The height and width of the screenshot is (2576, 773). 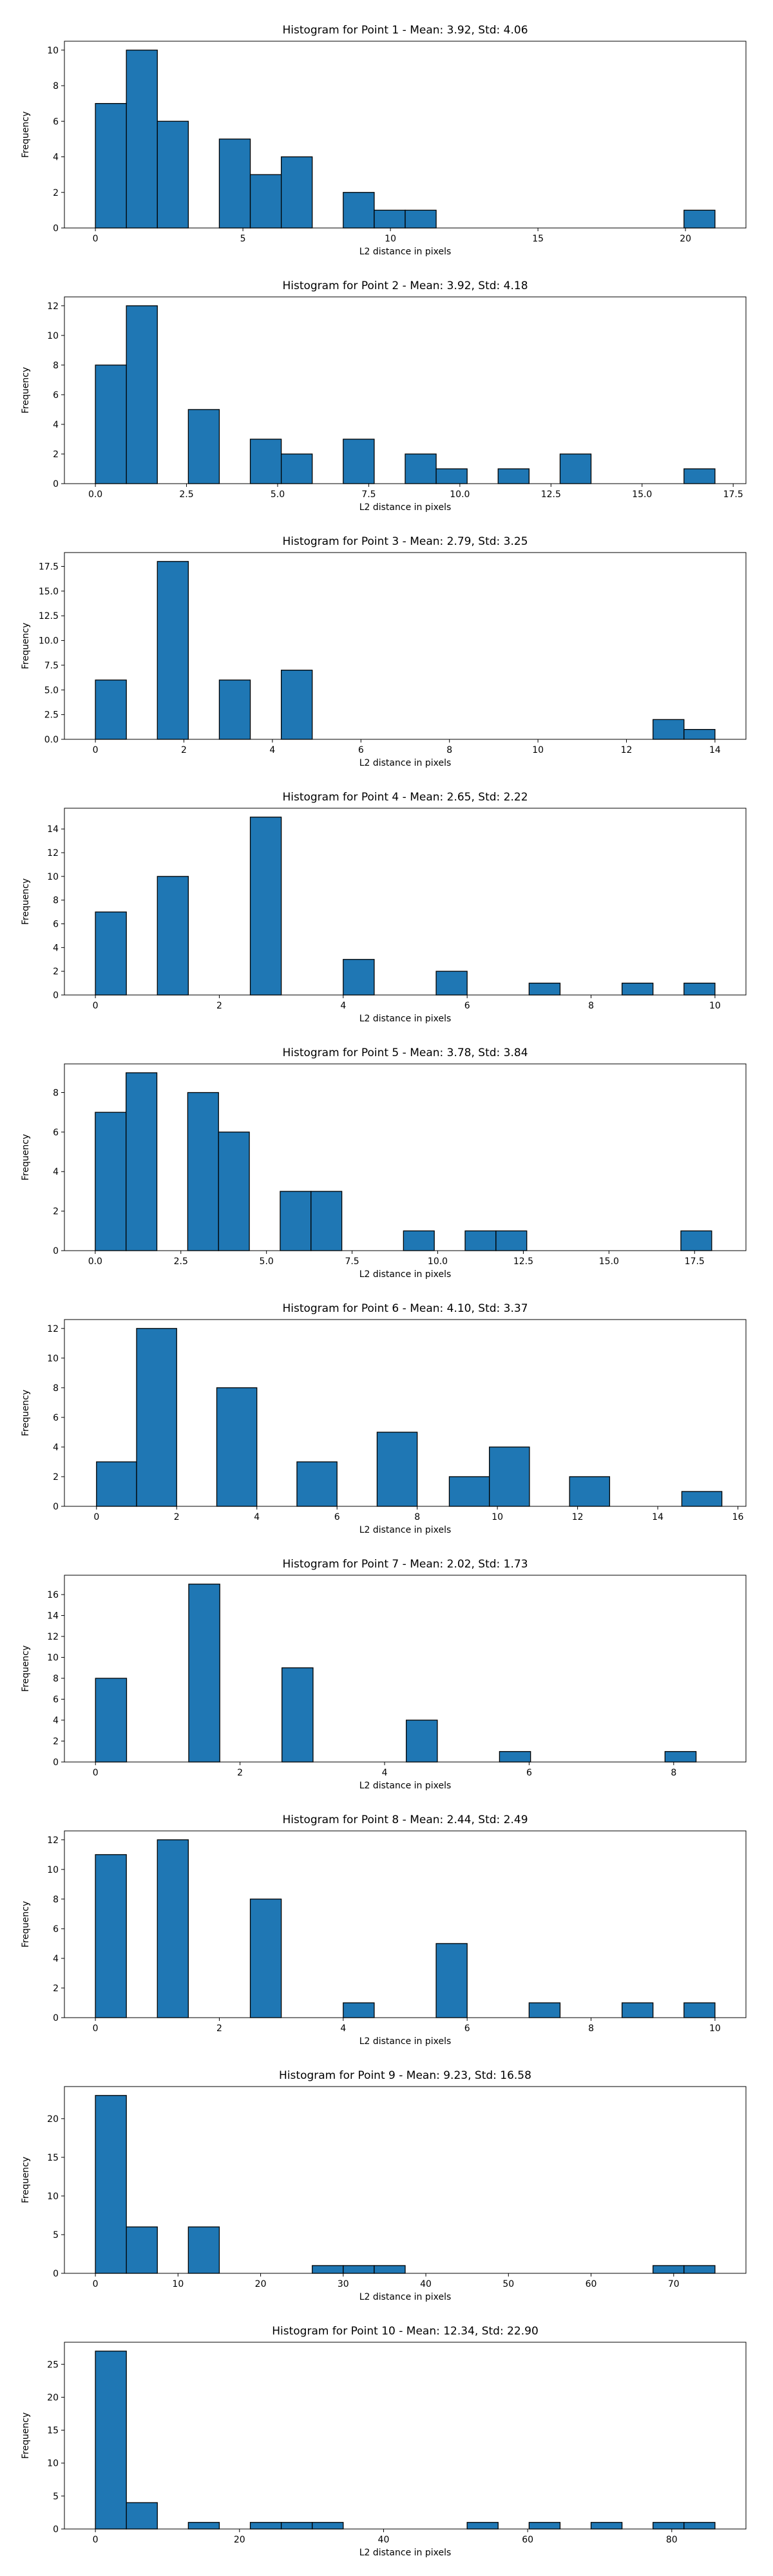 I want to click on y-tick-label: 5, so click(x=56, y=2235).